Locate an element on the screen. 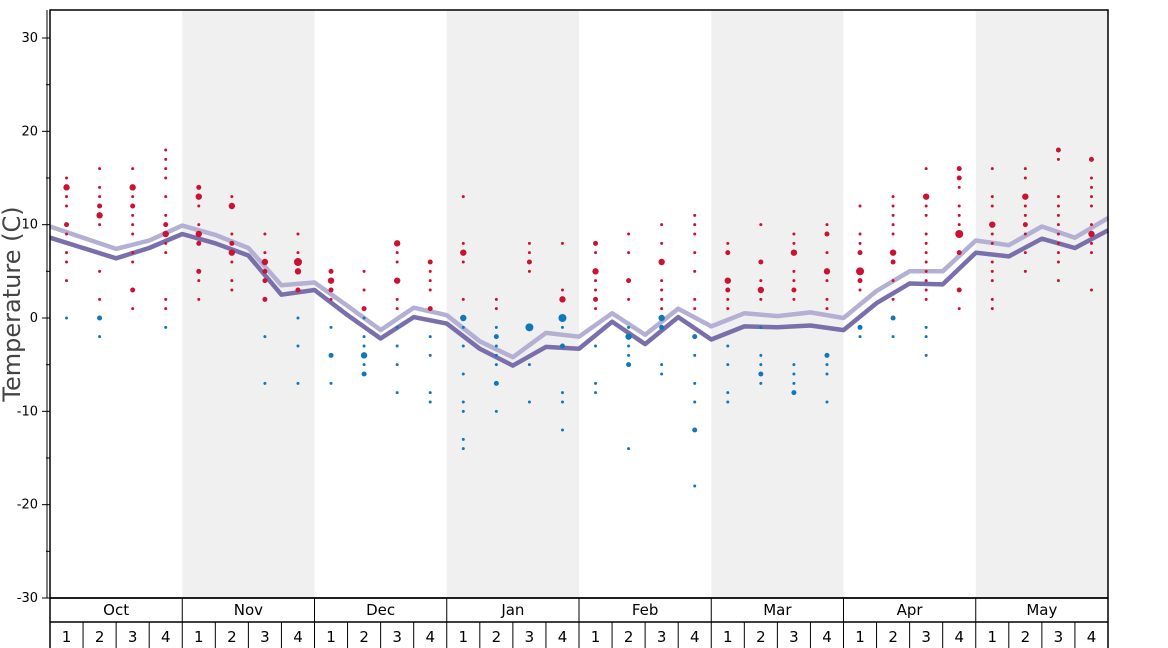 The height and width of the screenshot is (648, 1168). y-tick-label: -20 is located at coordinates (27, 505).